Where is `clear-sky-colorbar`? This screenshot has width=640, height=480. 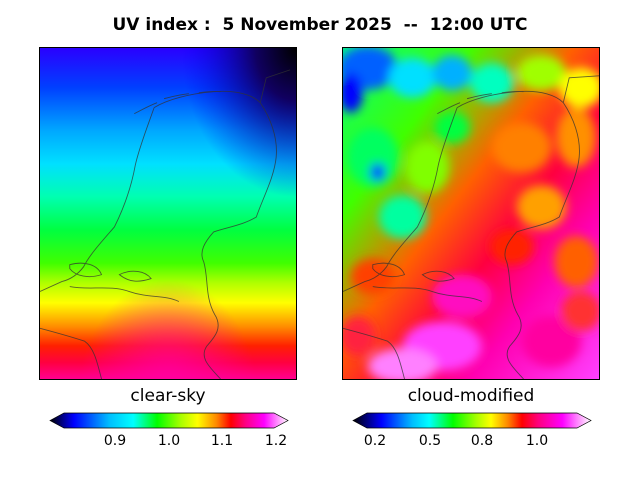
clear-sky-colorbar is located at coordinates (169, 420).